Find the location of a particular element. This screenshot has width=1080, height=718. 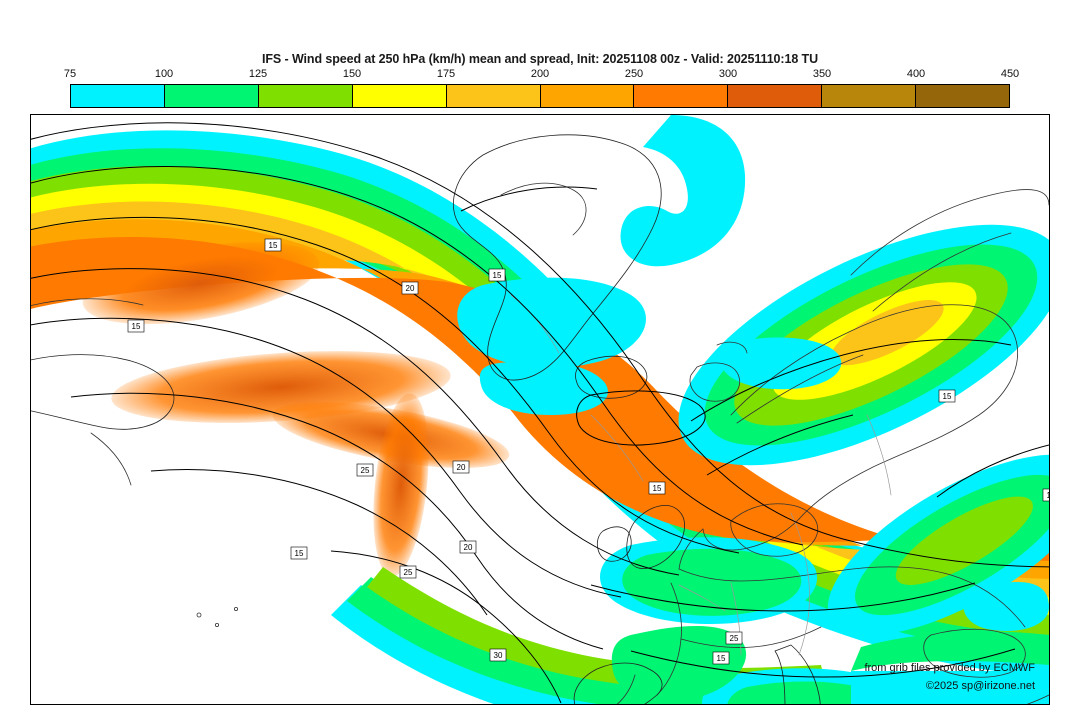

colorbar-tick-300: 300 is located at coordinates (728, 74).